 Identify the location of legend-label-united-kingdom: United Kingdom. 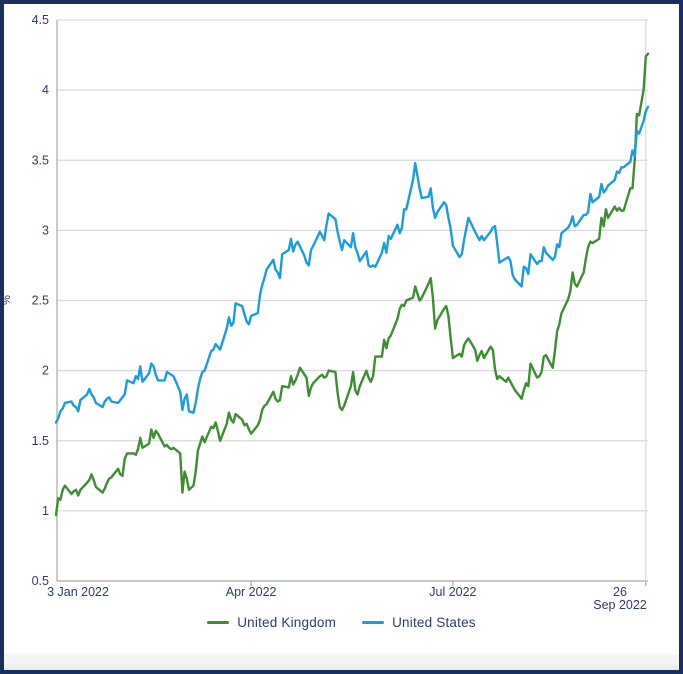
(287, 622).